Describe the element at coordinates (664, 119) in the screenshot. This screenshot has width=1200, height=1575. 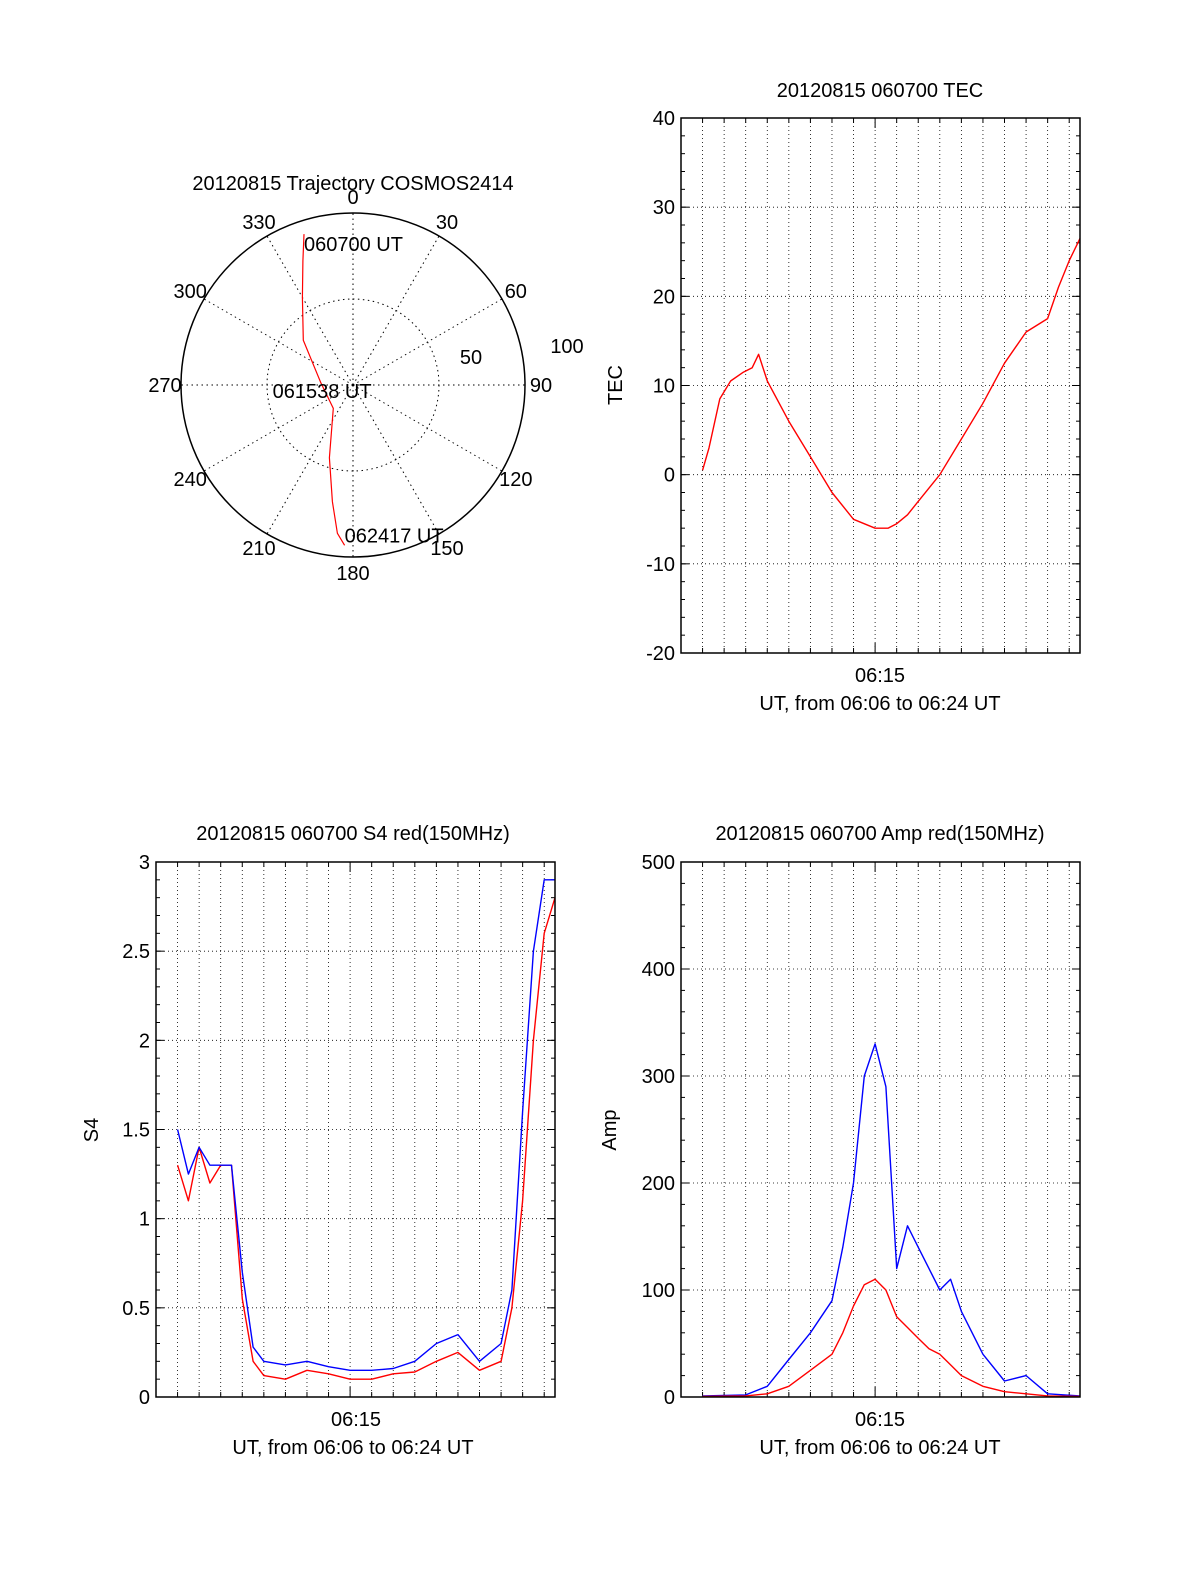
I see `tec-ytick-label: 40` at that location.